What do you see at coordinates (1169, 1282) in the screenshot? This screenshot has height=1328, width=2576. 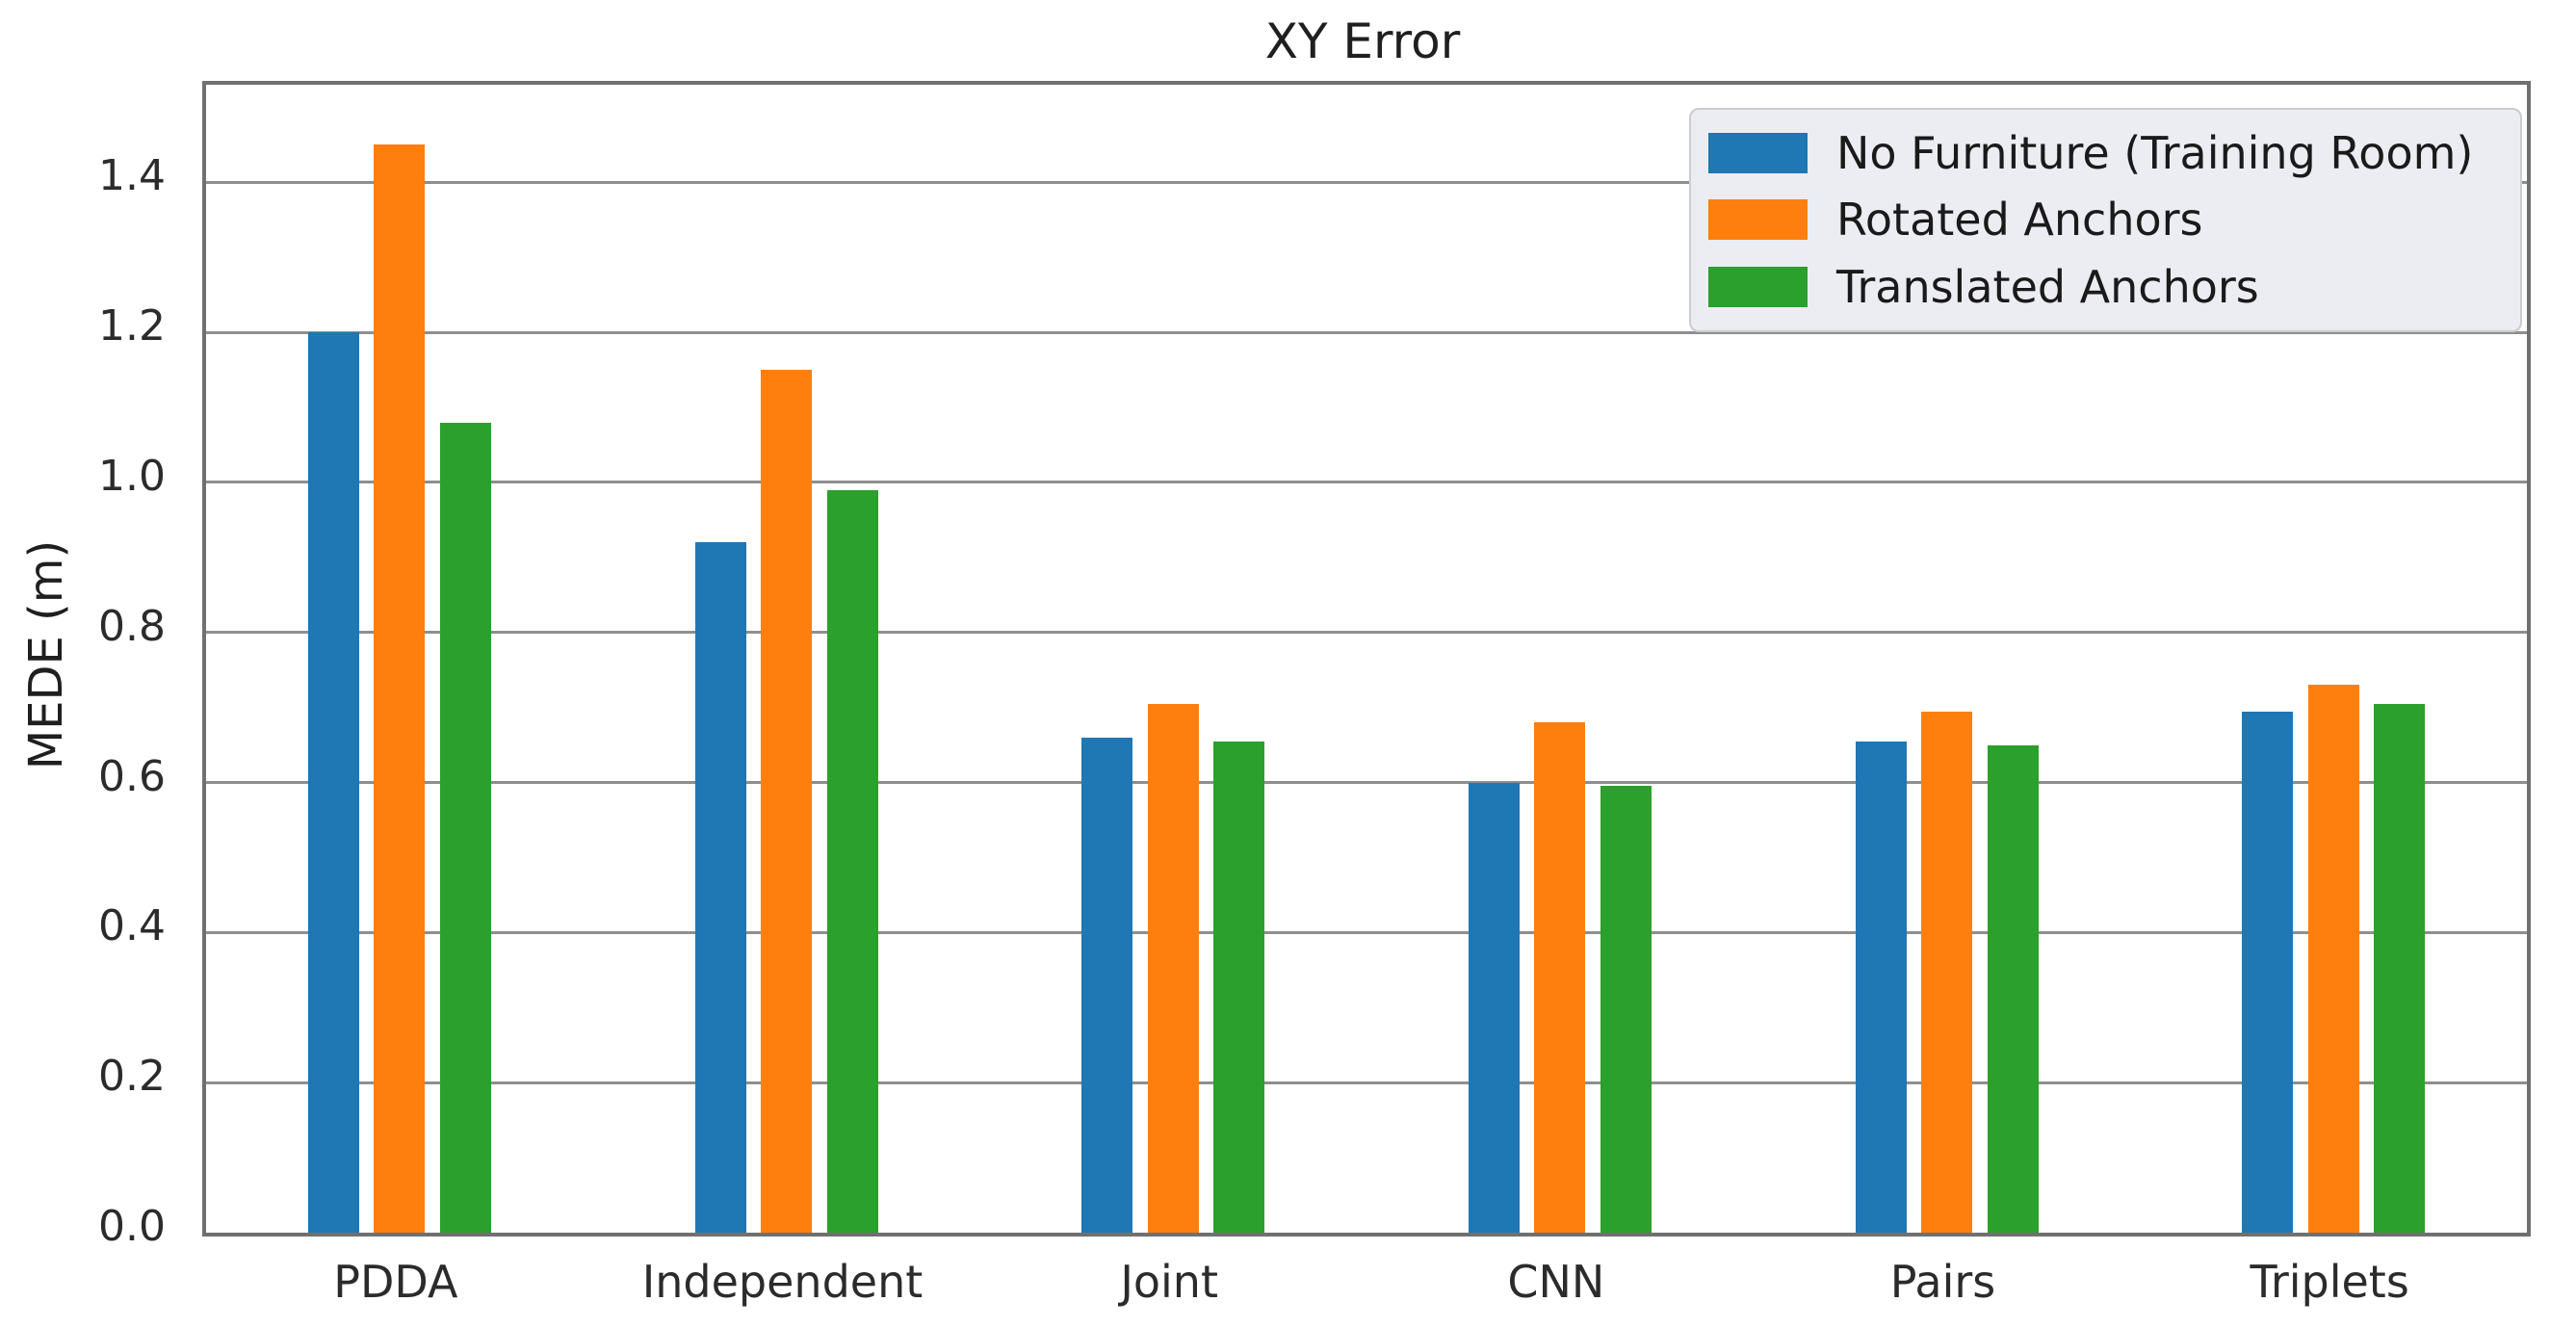 I see `x-tick-label: Joint` at bounding box center [1169, 1282].